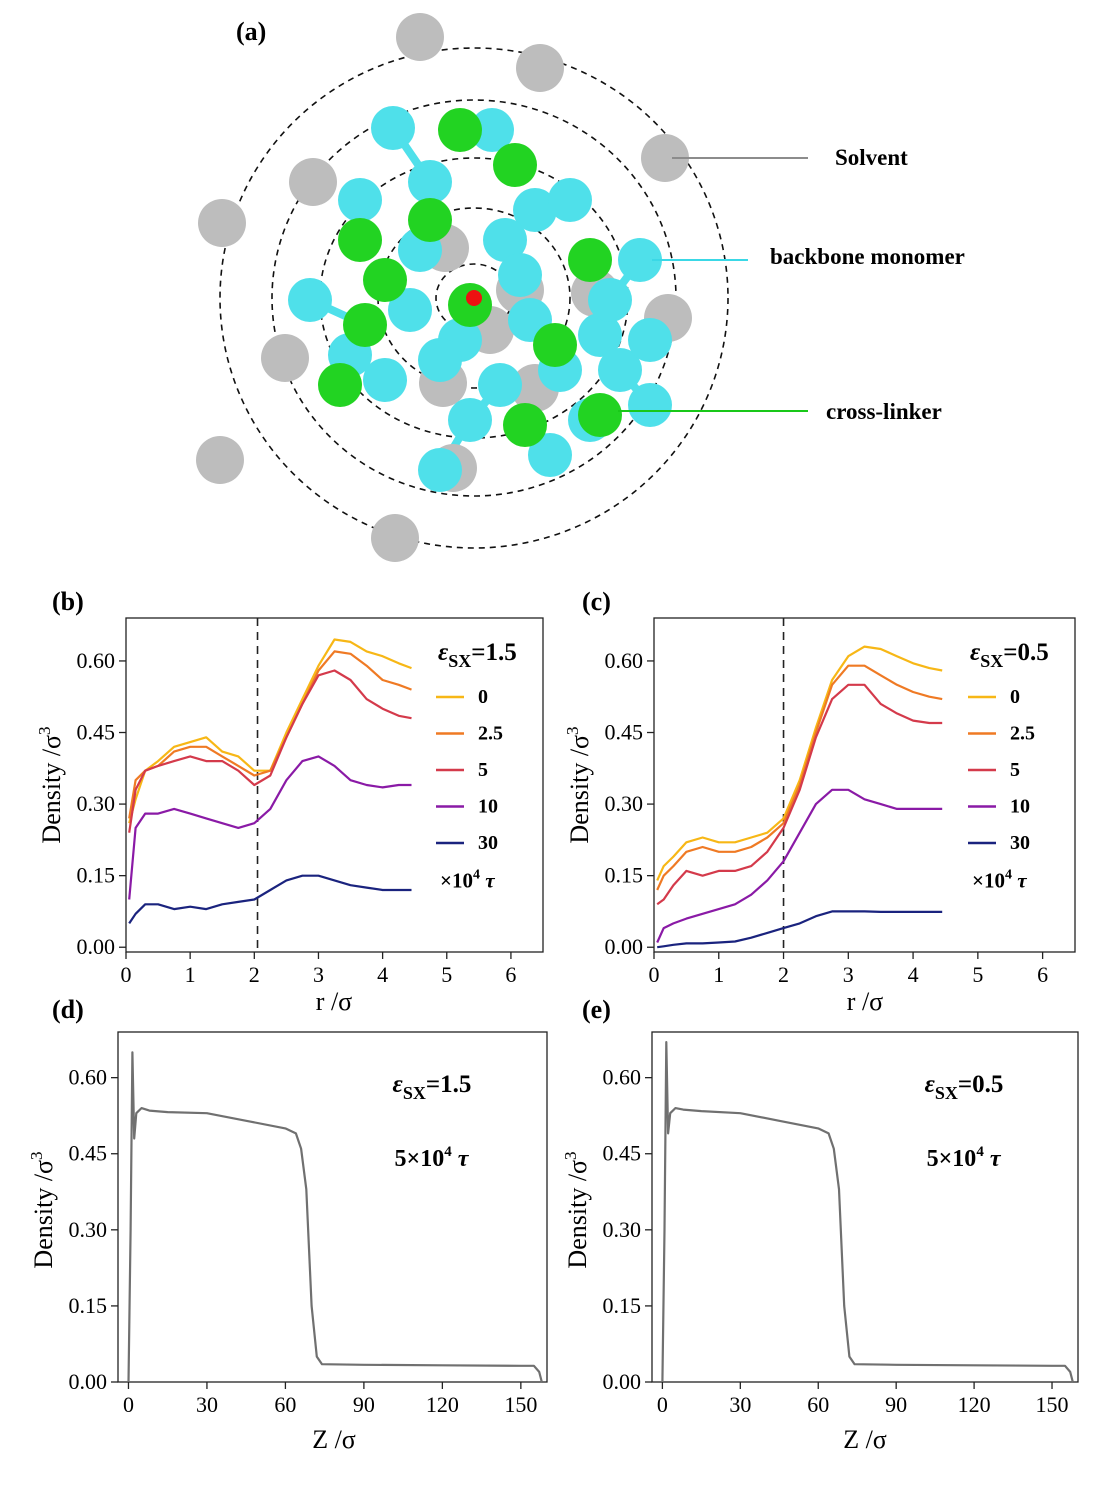 This screenshot has height=1487, width=1112. I want to click on x-tick-label: 5, so click(977, 974).